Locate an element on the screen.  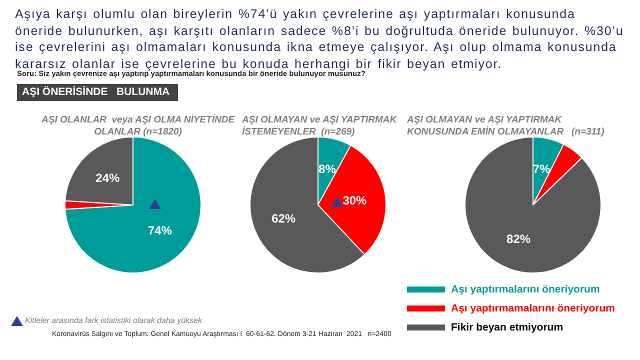
data-label: 74% is located at coordinates (160, 230).